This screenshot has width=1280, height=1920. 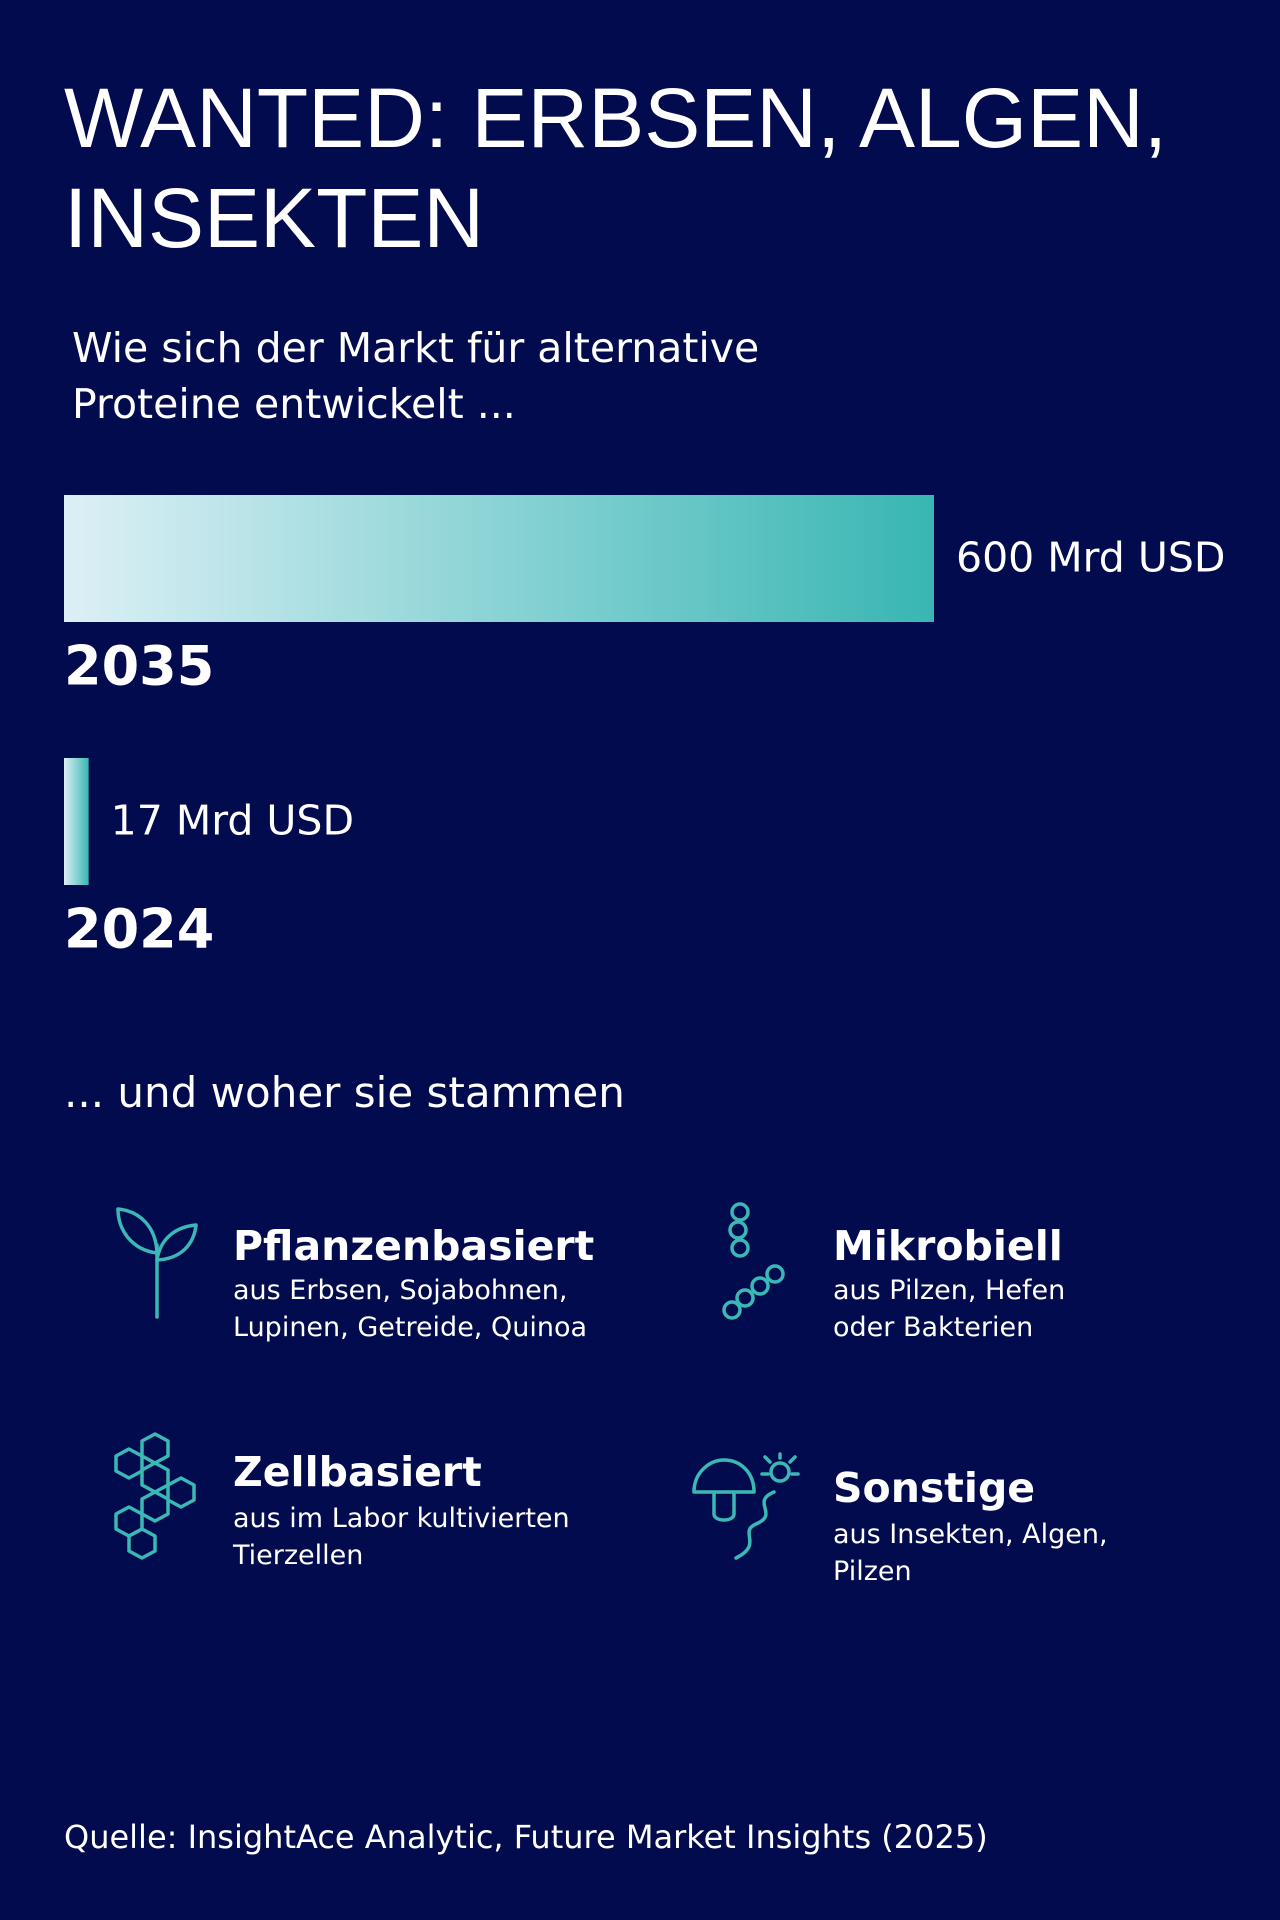 I want to click on item-desc: aus Pilzen, Hefen oder Bakterien, so click(x=949, y=1309).